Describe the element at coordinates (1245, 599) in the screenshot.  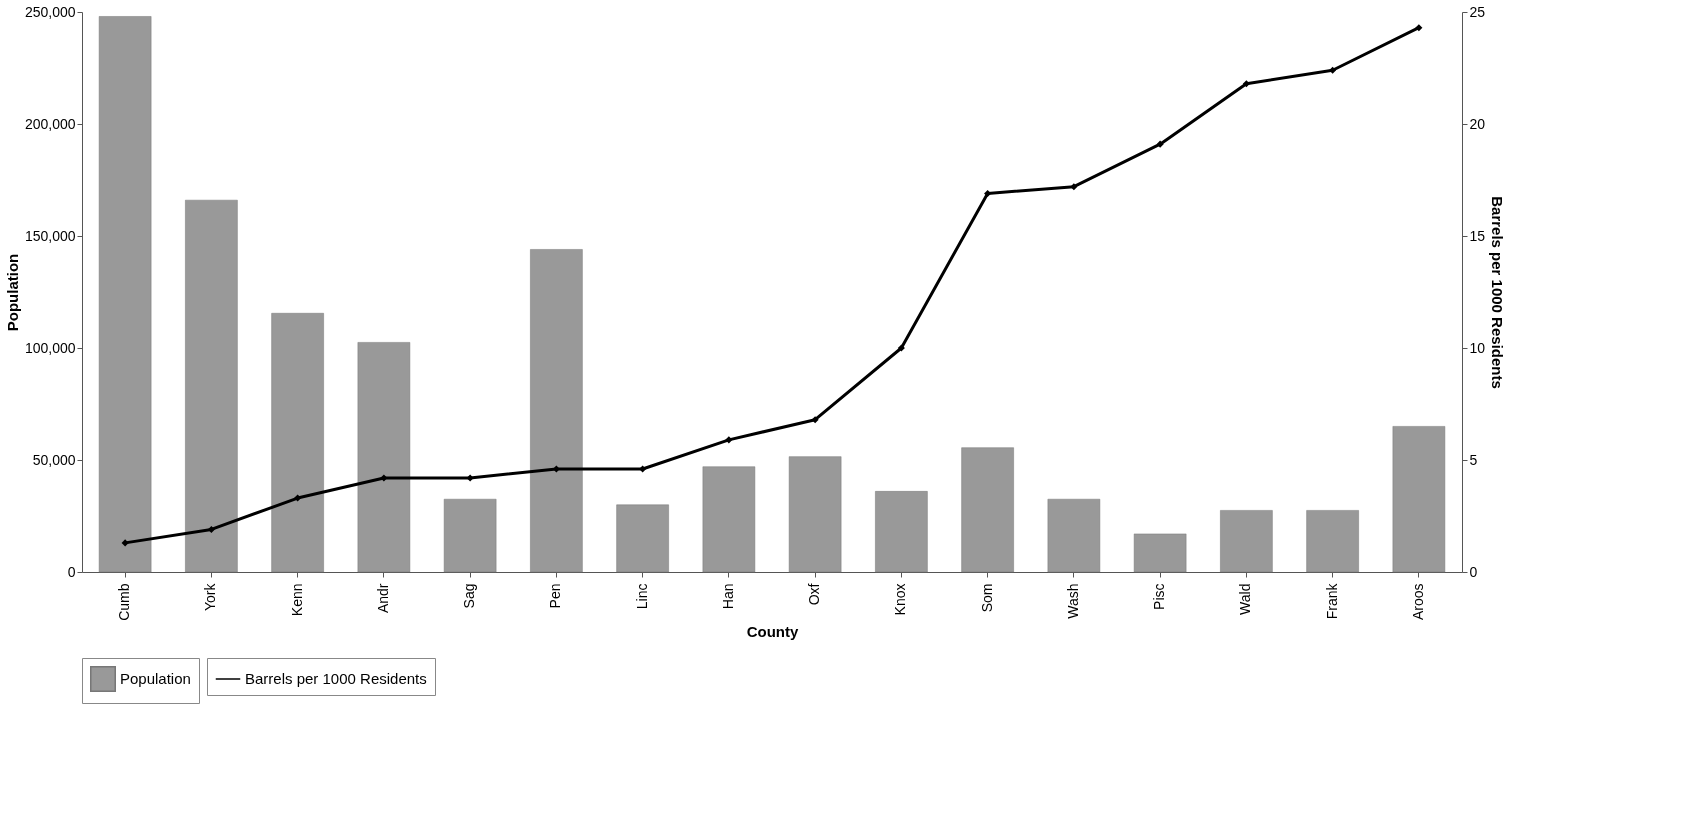
I see `x-tick-label: Wald` at that location.